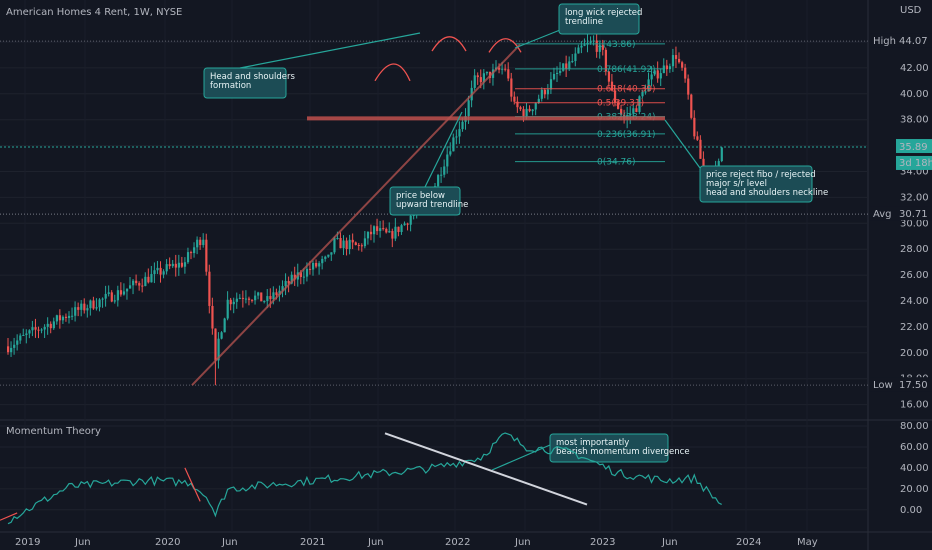 The width and height of the screenshot is (932, 550). I want to click on annotation-text: Head and shoulders, so click(253, 77).